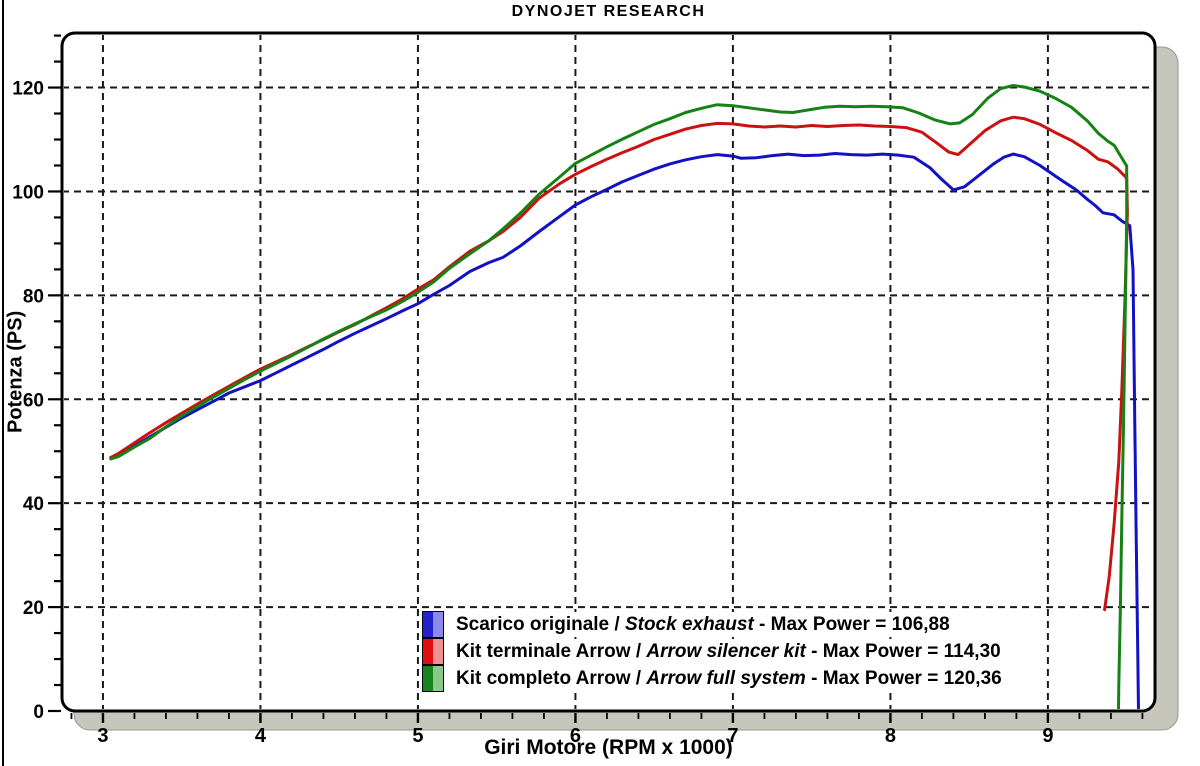 The width and height of the screenshot is (1200, 766). What do you see at coordinates (33, 504) in the screenshot?
I see `y-tick-label-40: 40` at bounding box center [33, 504].